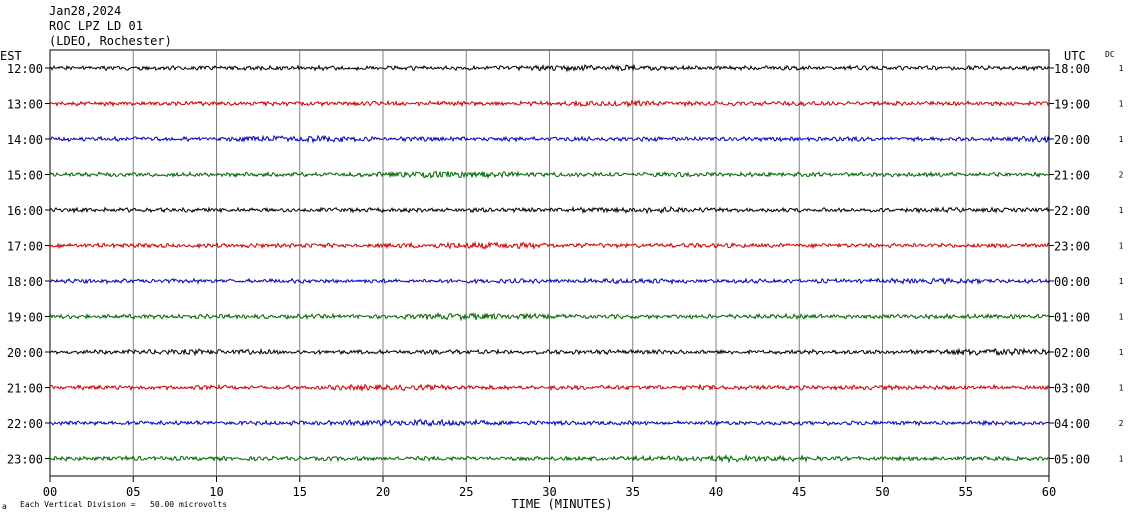 This screenshot has width=1130, height=519. Describe the element at coordinates (549, 352) in the screenshot. I see `trace-2000` at that location.